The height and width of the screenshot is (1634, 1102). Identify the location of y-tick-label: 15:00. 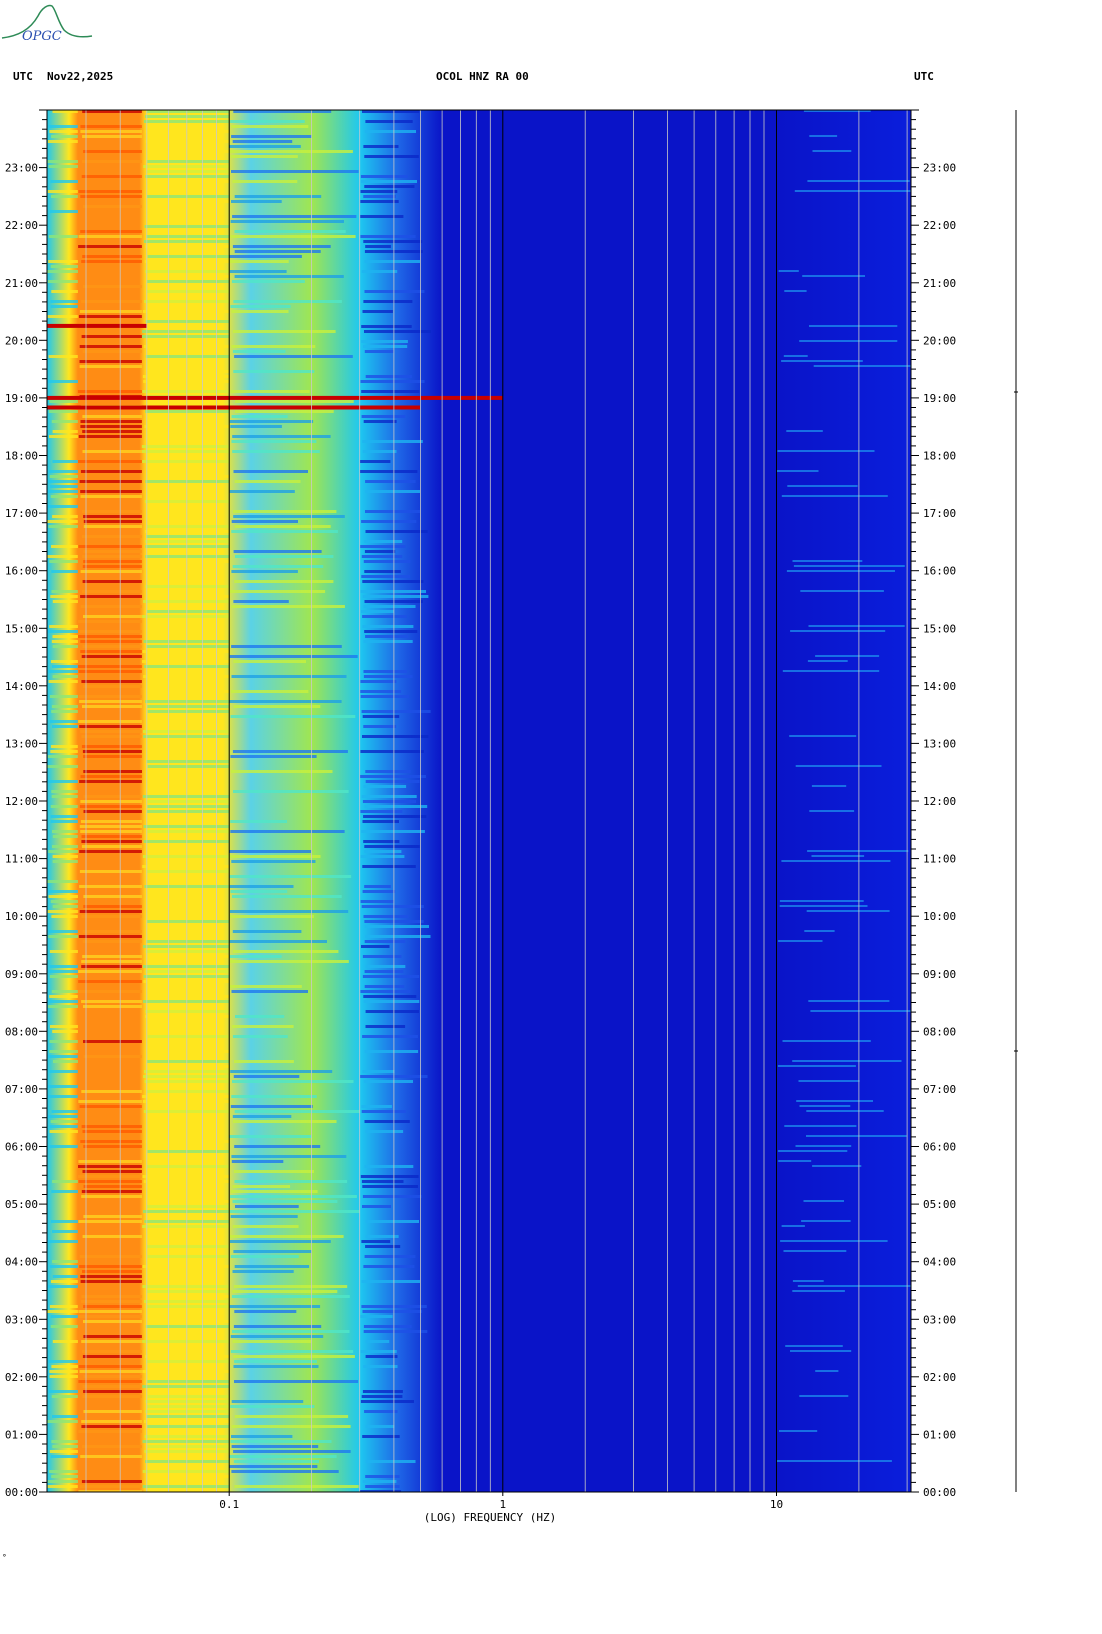
(939, 628).